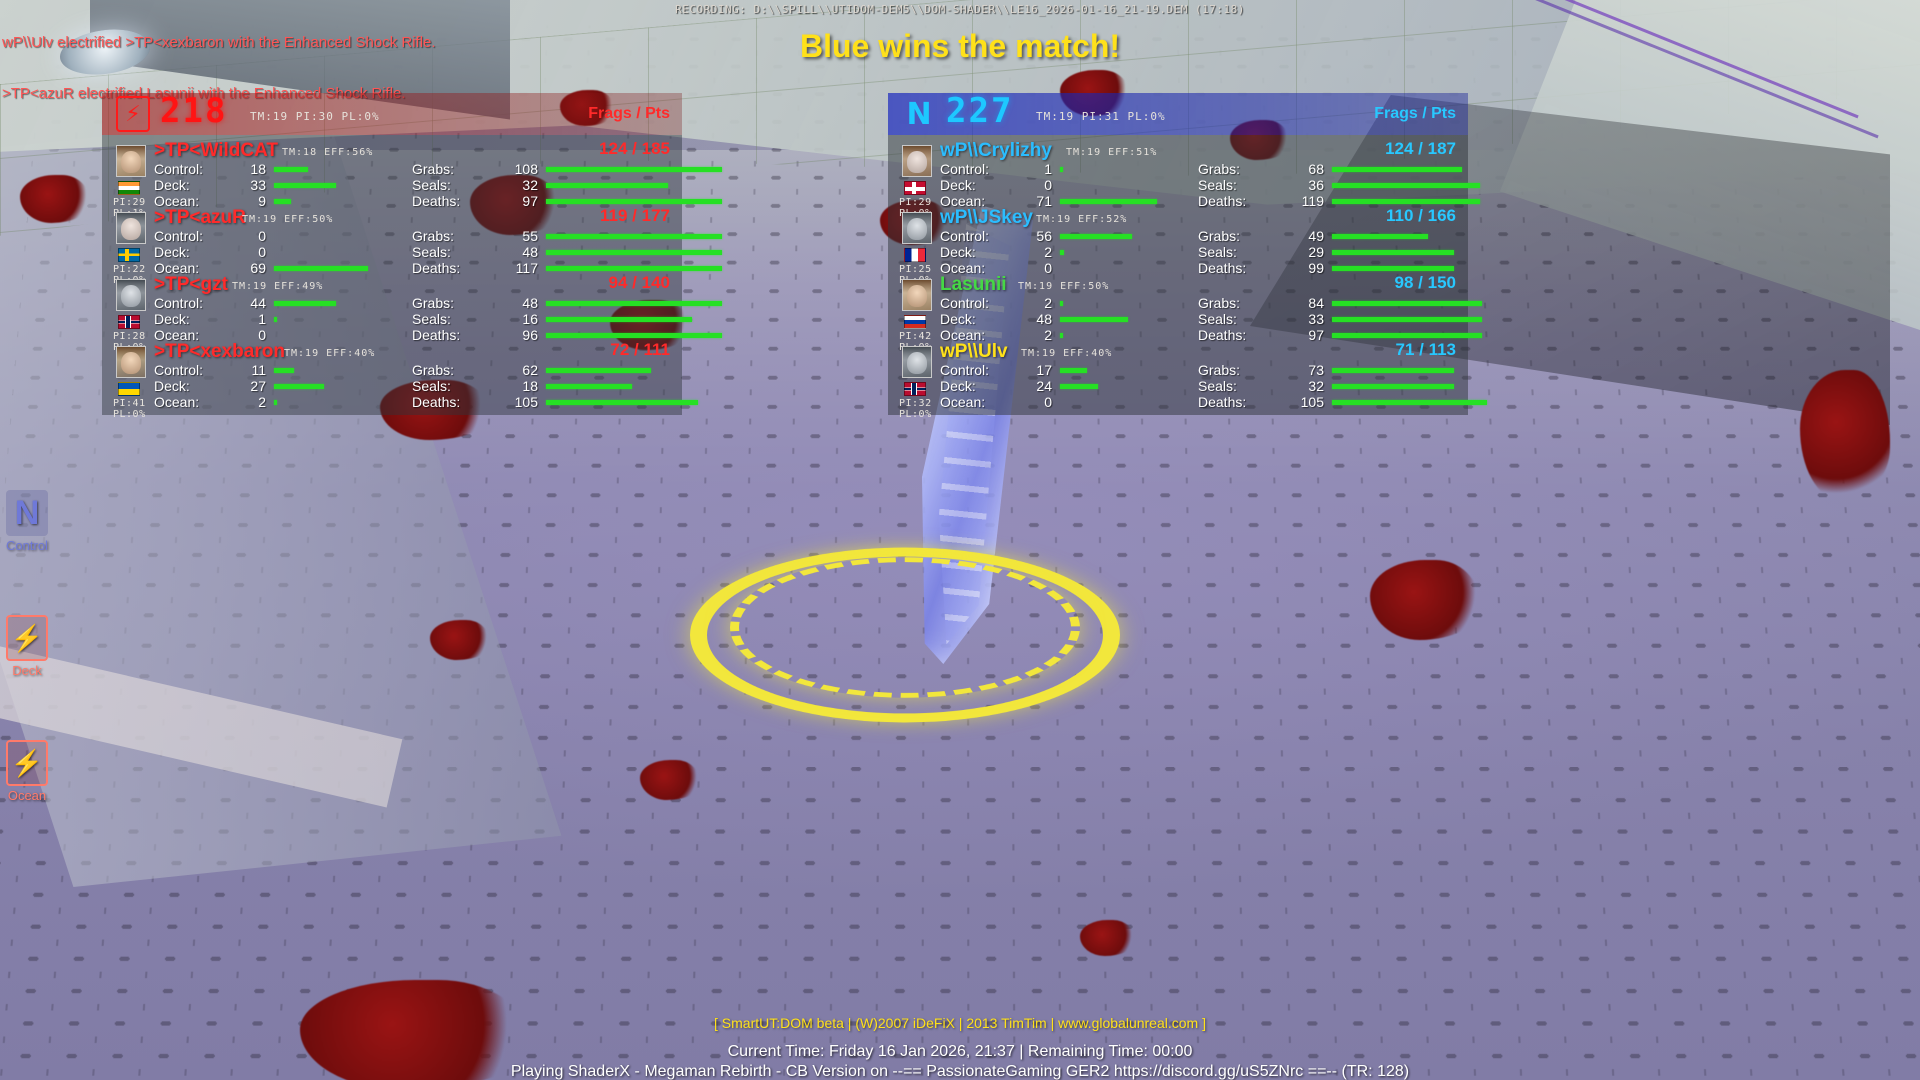 This screenshot has width=1920, height=1080. I want to click on player-meta: TM:19 EFF:52%, so click(1082, 219).